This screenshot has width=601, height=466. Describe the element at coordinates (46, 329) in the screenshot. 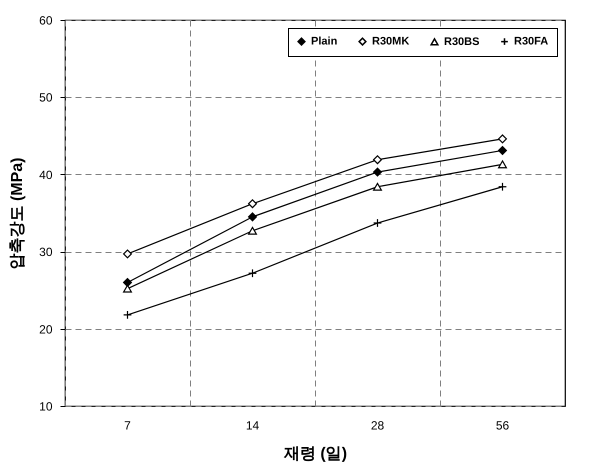

I see `y-tick-label: 20` at that location.